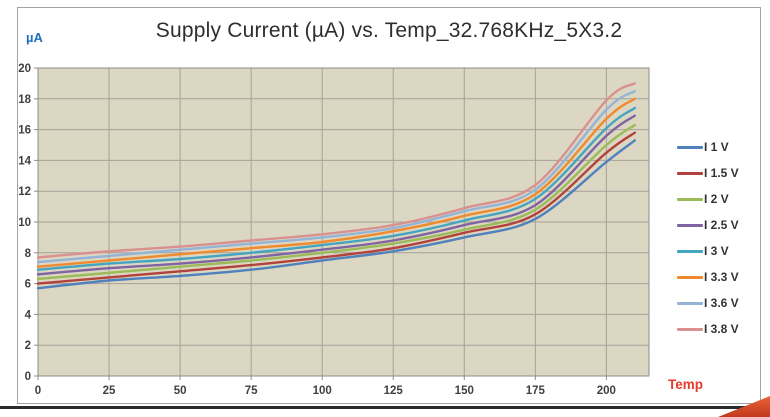 The width and height of the screenshot is (770, 417). What do you see at coordinates (109, 391) in the screenshot?
I see `x-tick-label: 25` at bounding box center [109, 391].